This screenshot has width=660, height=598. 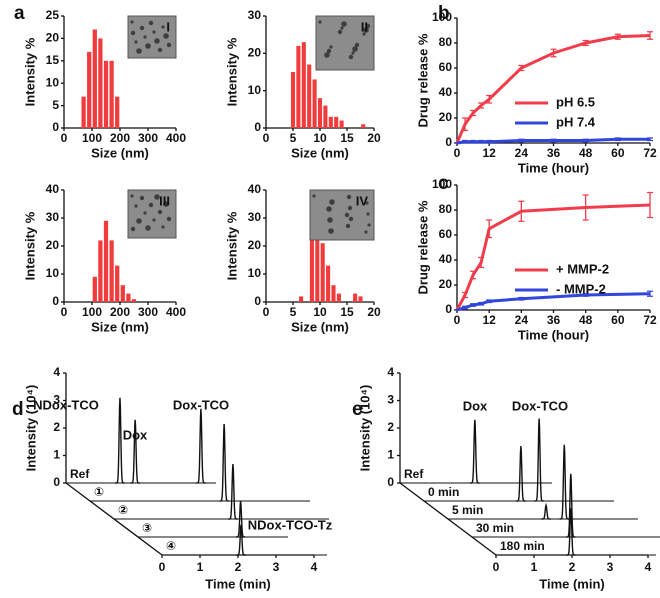 What do you see at coordinates (200, 567) in the screenshot?
I see `x-tick-label: 1` at bounding box center [200, 567].